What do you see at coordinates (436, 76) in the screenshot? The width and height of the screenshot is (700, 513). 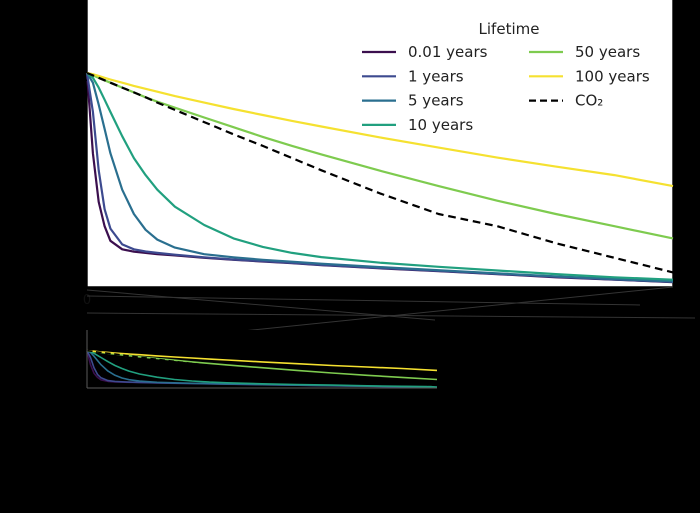 I see `legend-label: 1 years` at bounding box center [436, 76].